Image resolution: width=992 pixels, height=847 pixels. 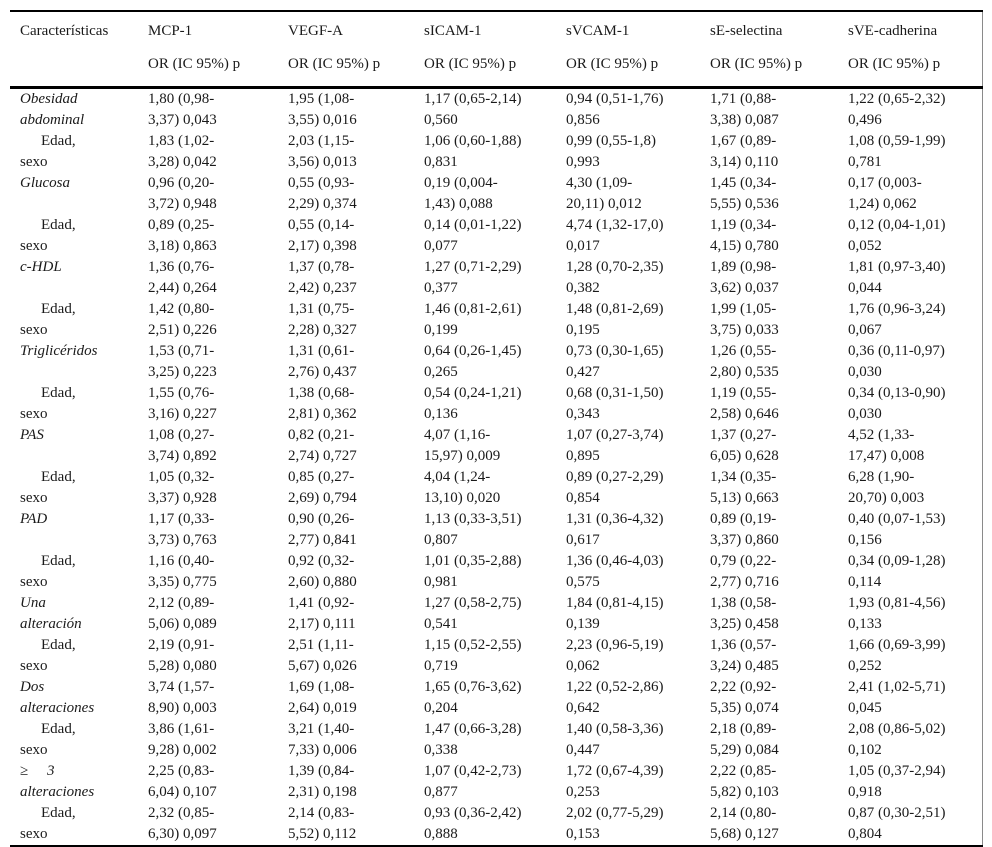 What do you see at coordinates (897, 99) in the screenshot?
I see `cell-value-line1: 1,22 (0,65-2,32)` at bounding box center [897, 99].